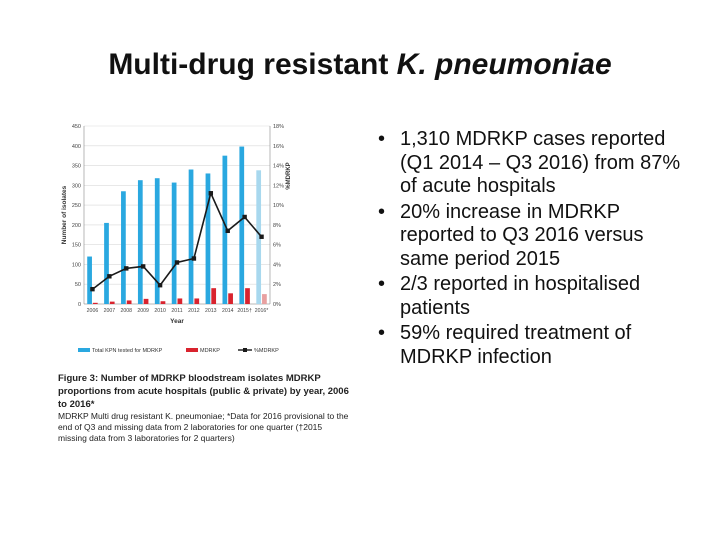 This screenshot has width=720, height=540. Describe the element at coordinates (277, 305) in the screenshot. I see `y2-tick-label: 0%` at that location.